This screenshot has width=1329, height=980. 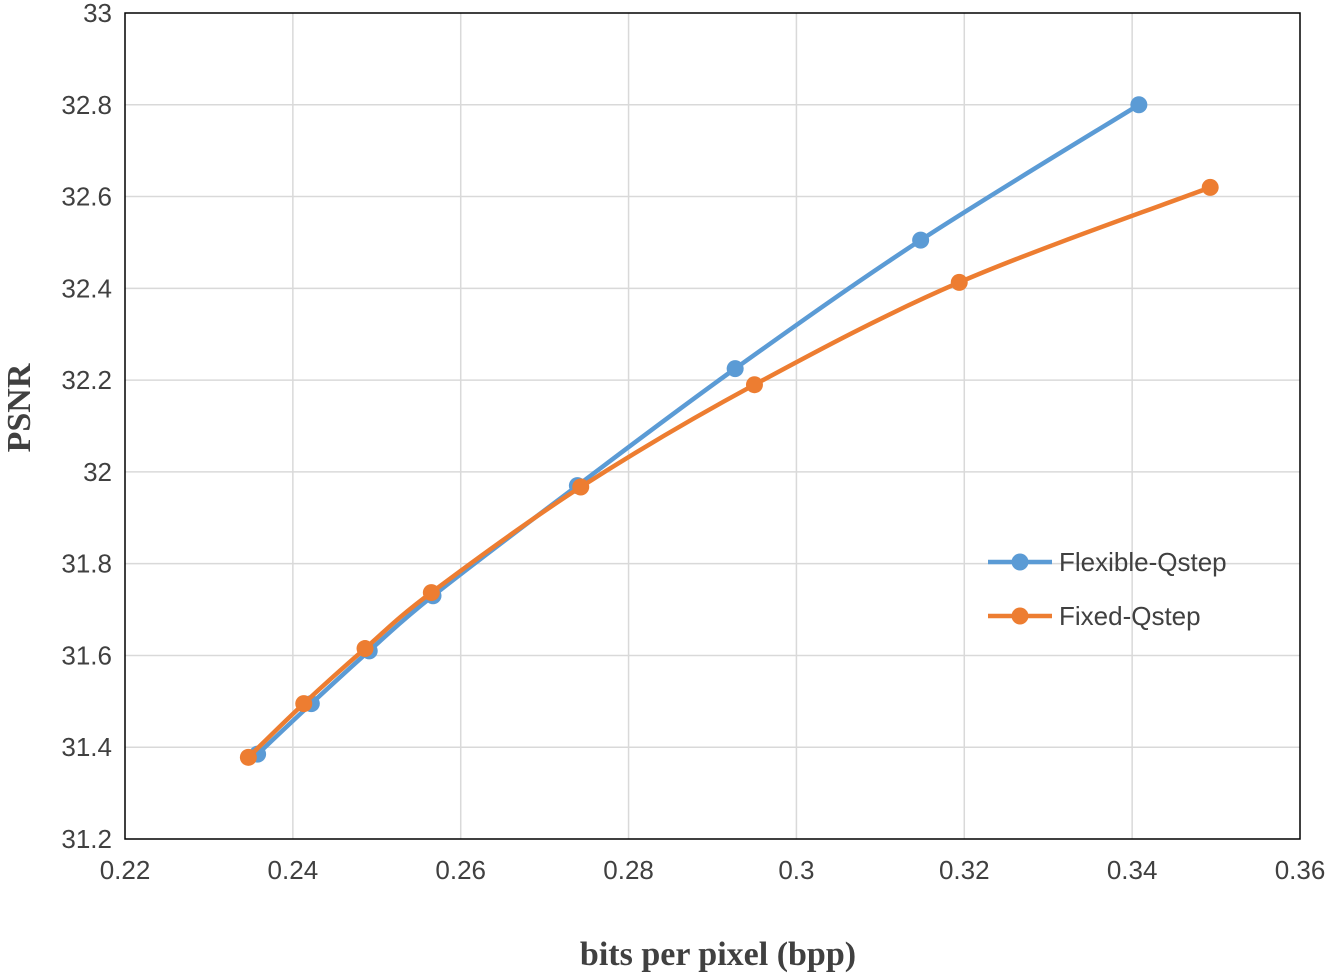 I want to click on y-tick-label: 32.2, so click(x=86, y=380).